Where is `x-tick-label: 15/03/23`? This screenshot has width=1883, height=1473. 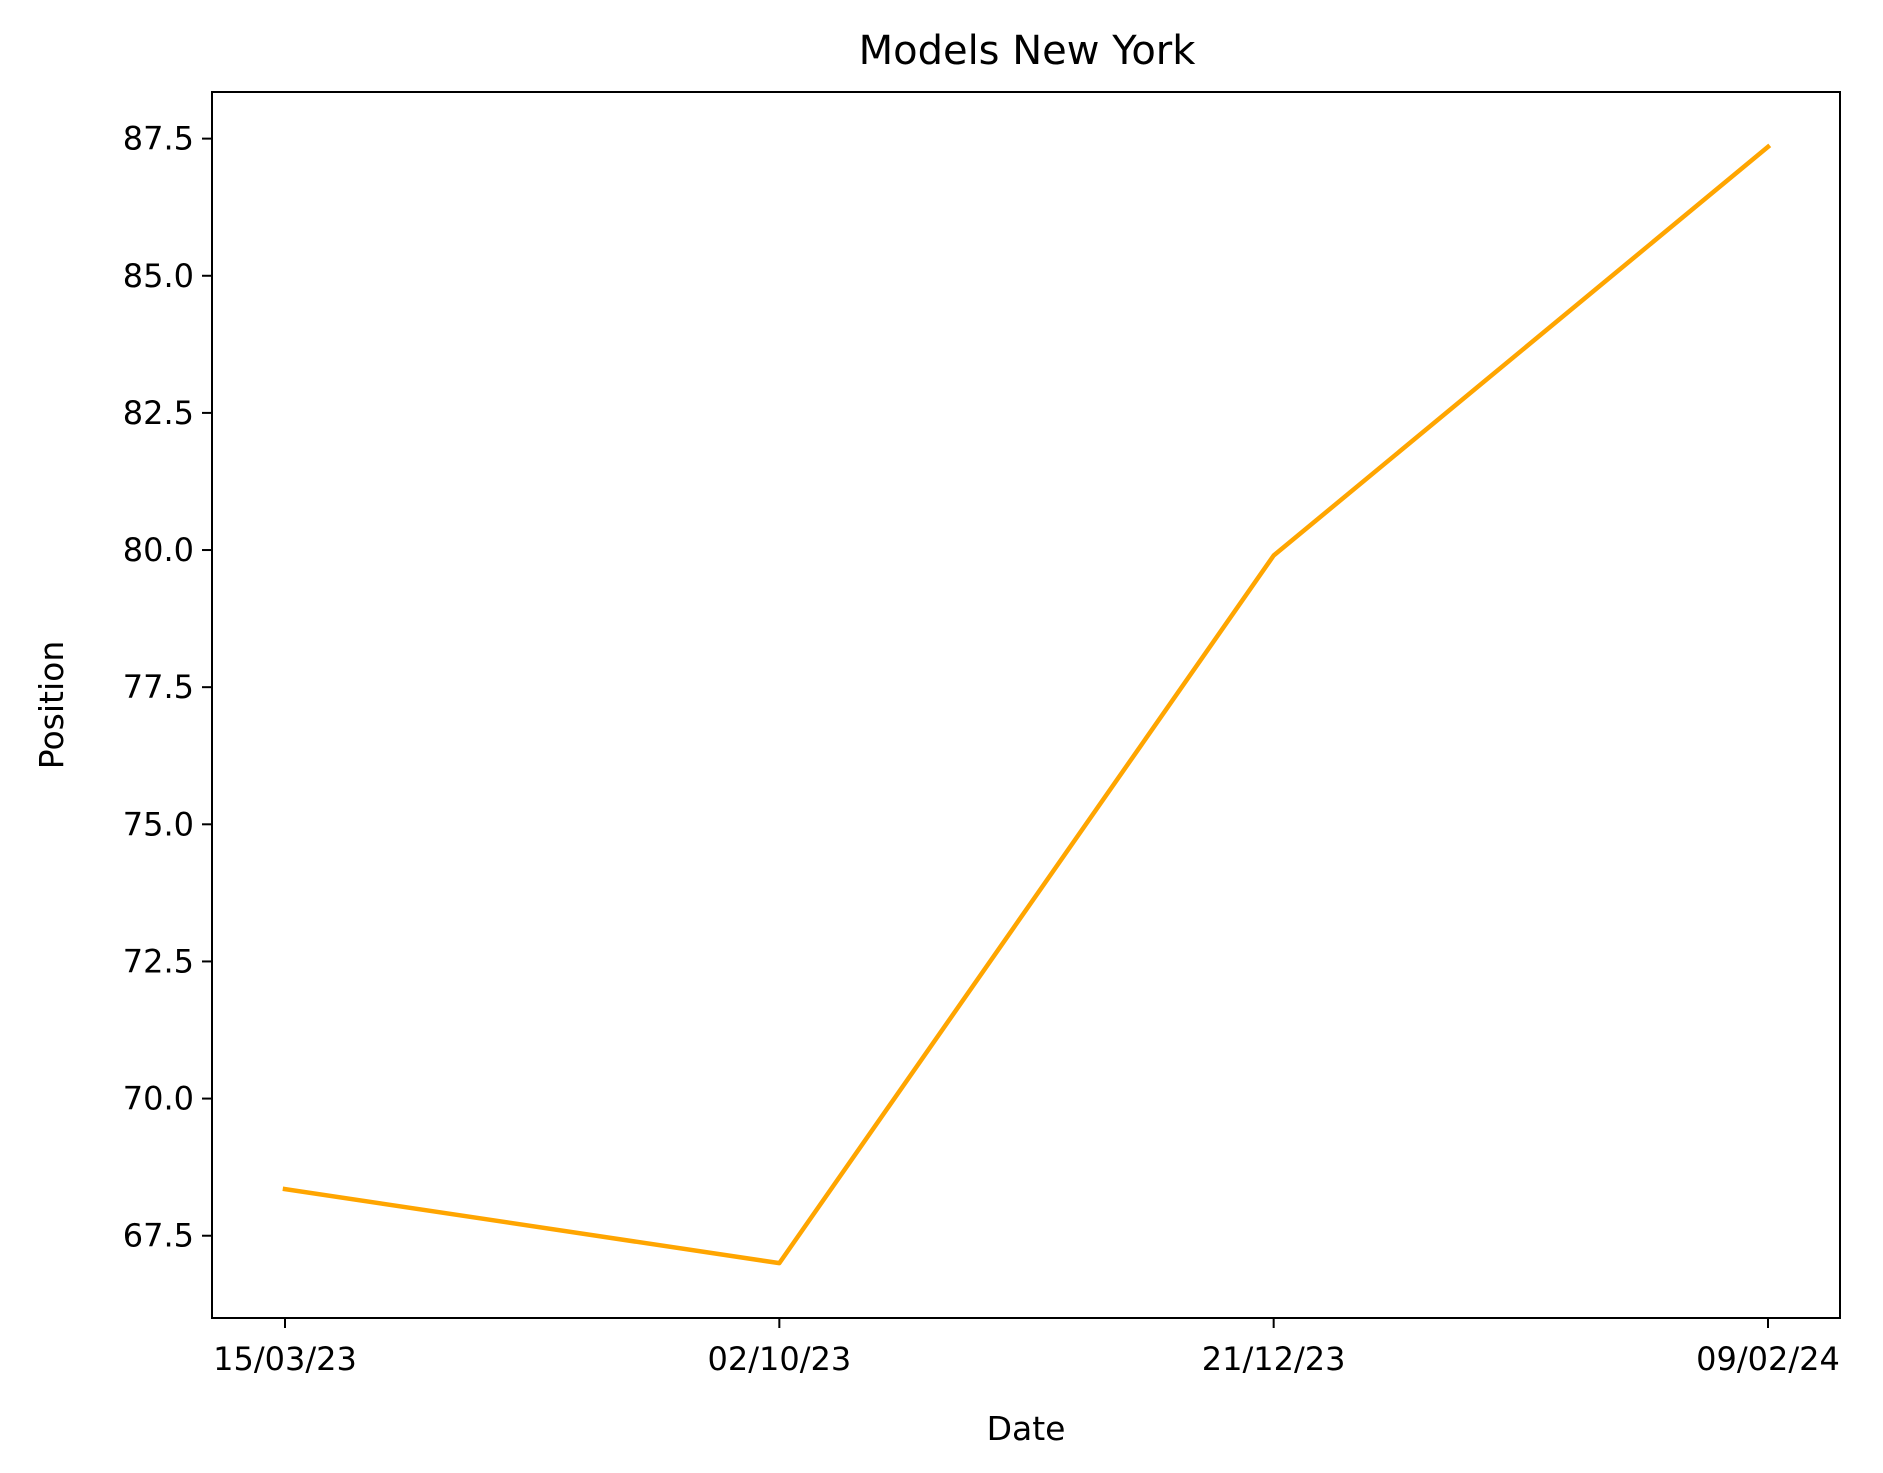
x-tick-label: 15/03/23 is located at coordinates (285, 1359).